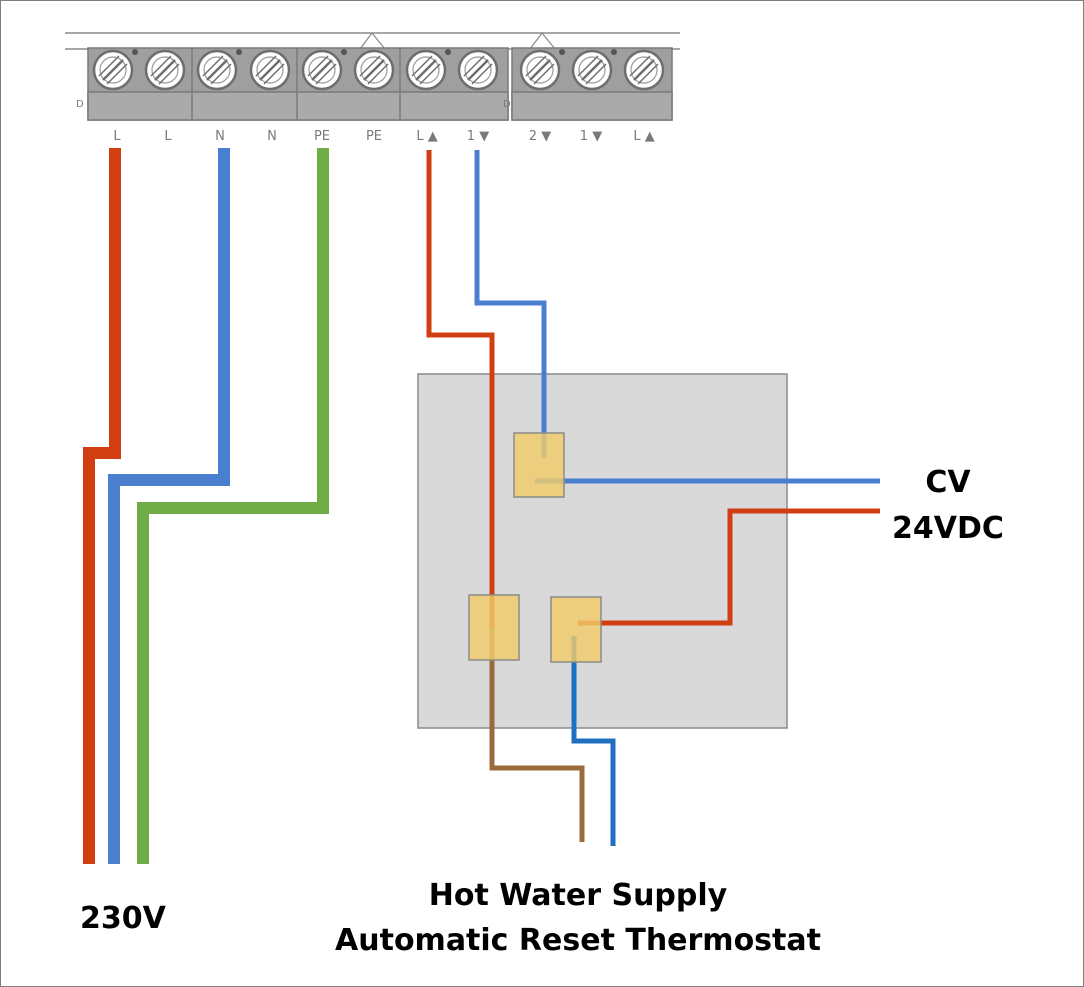 The image size is (1084, 987). I want to click on terminal-label-9: 2 ▼, so click(540, 136).